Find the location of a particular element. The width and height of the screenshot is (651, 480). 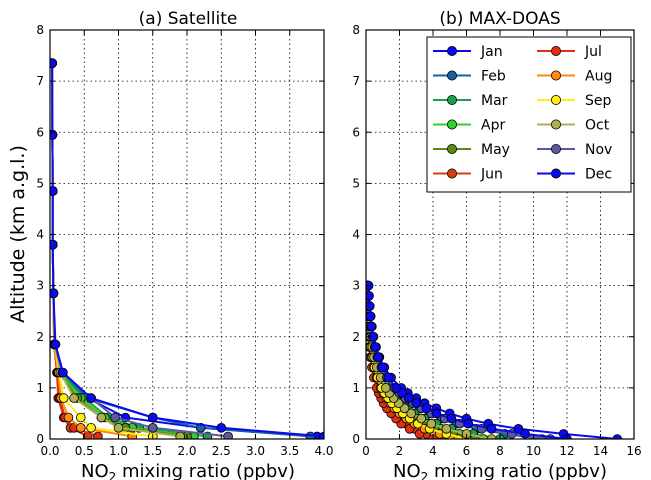

legend-item: Feb is located at coordinates (469, 77).